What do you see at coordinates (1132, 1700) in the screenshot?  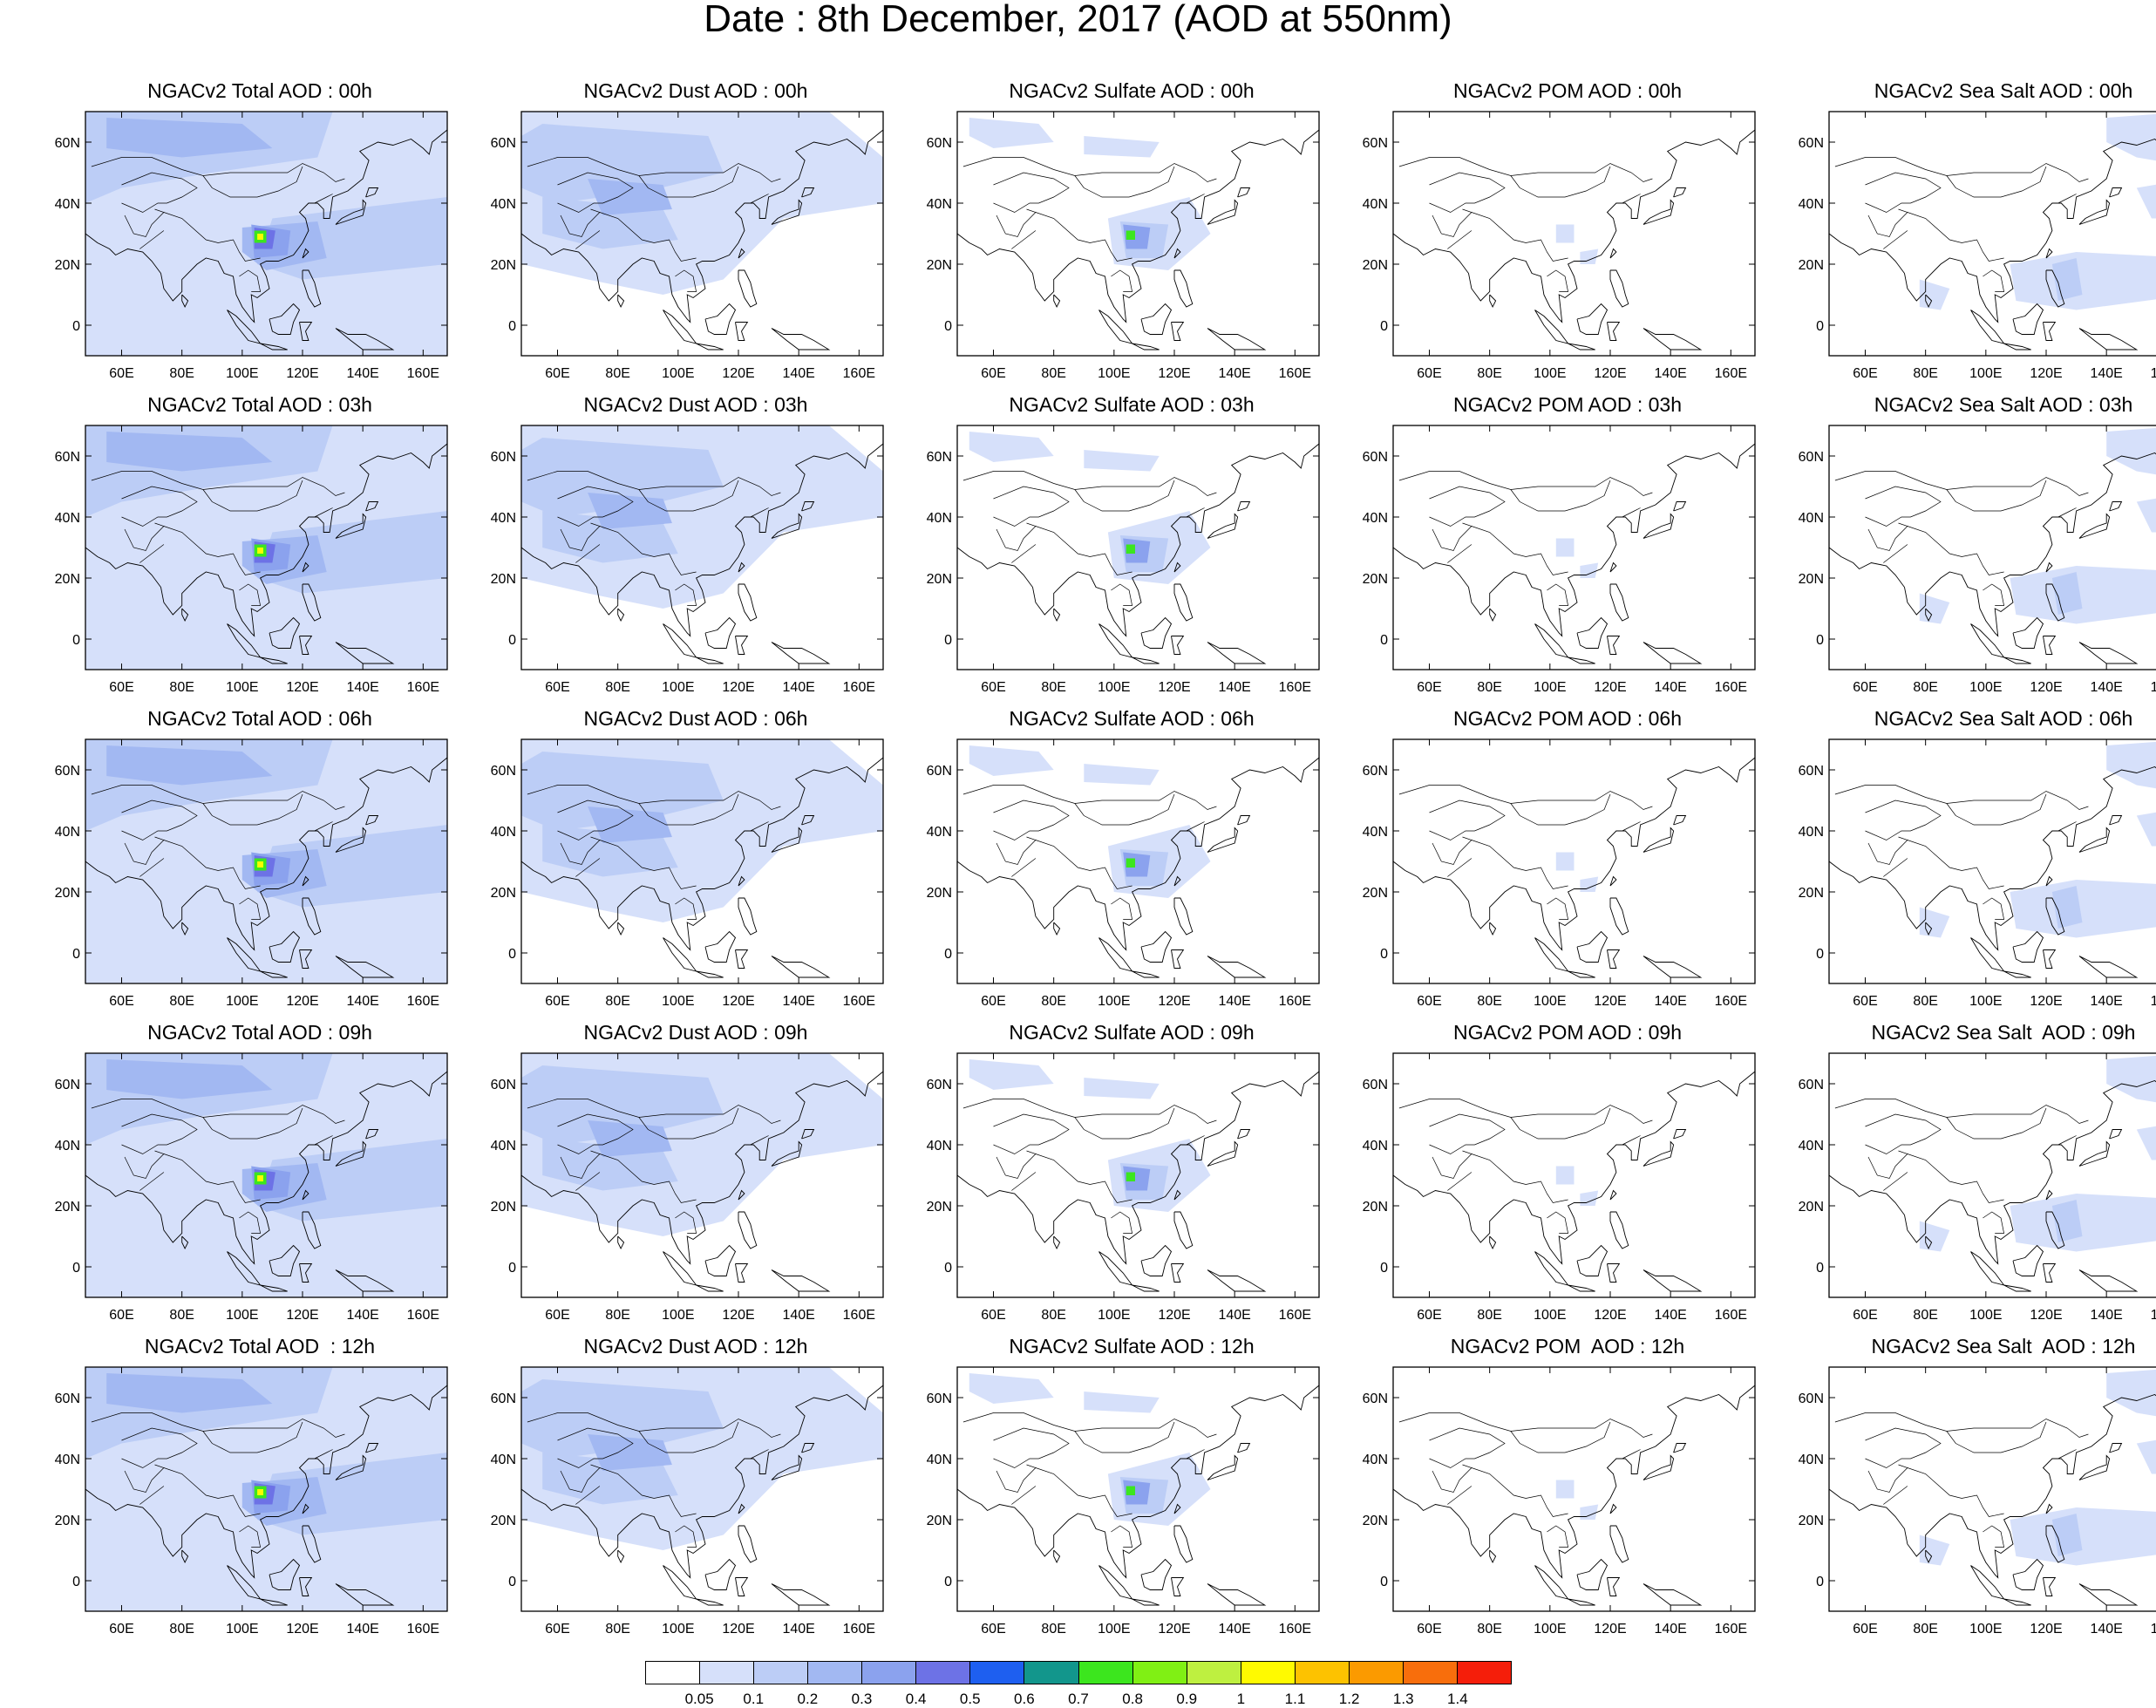 I see `colorbar-label: 0.8` at bounding box center [1132, 1700].